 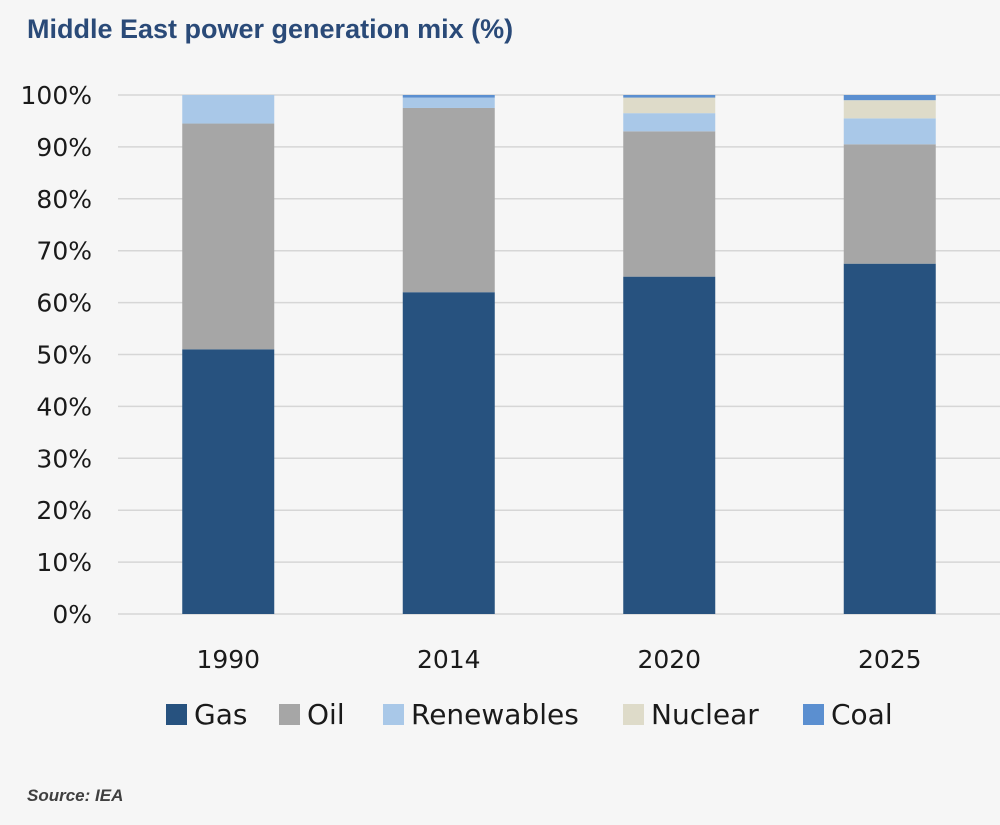 I want to click on y-tick-label: 80%, so click(x=64, y=199).